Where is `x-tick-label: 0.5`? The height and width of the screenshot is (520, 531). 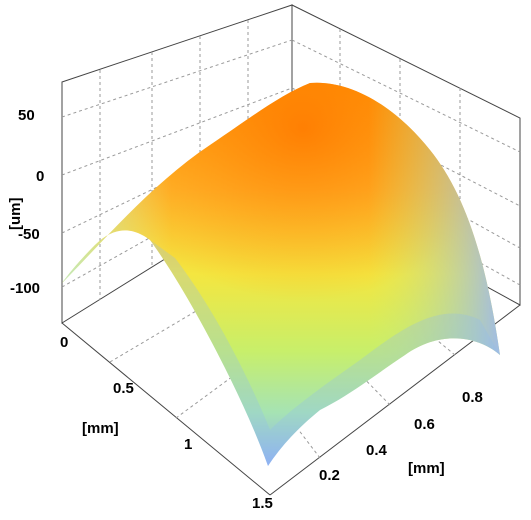 x-tick-label: 0.5 is located at coordinates (123, 388).